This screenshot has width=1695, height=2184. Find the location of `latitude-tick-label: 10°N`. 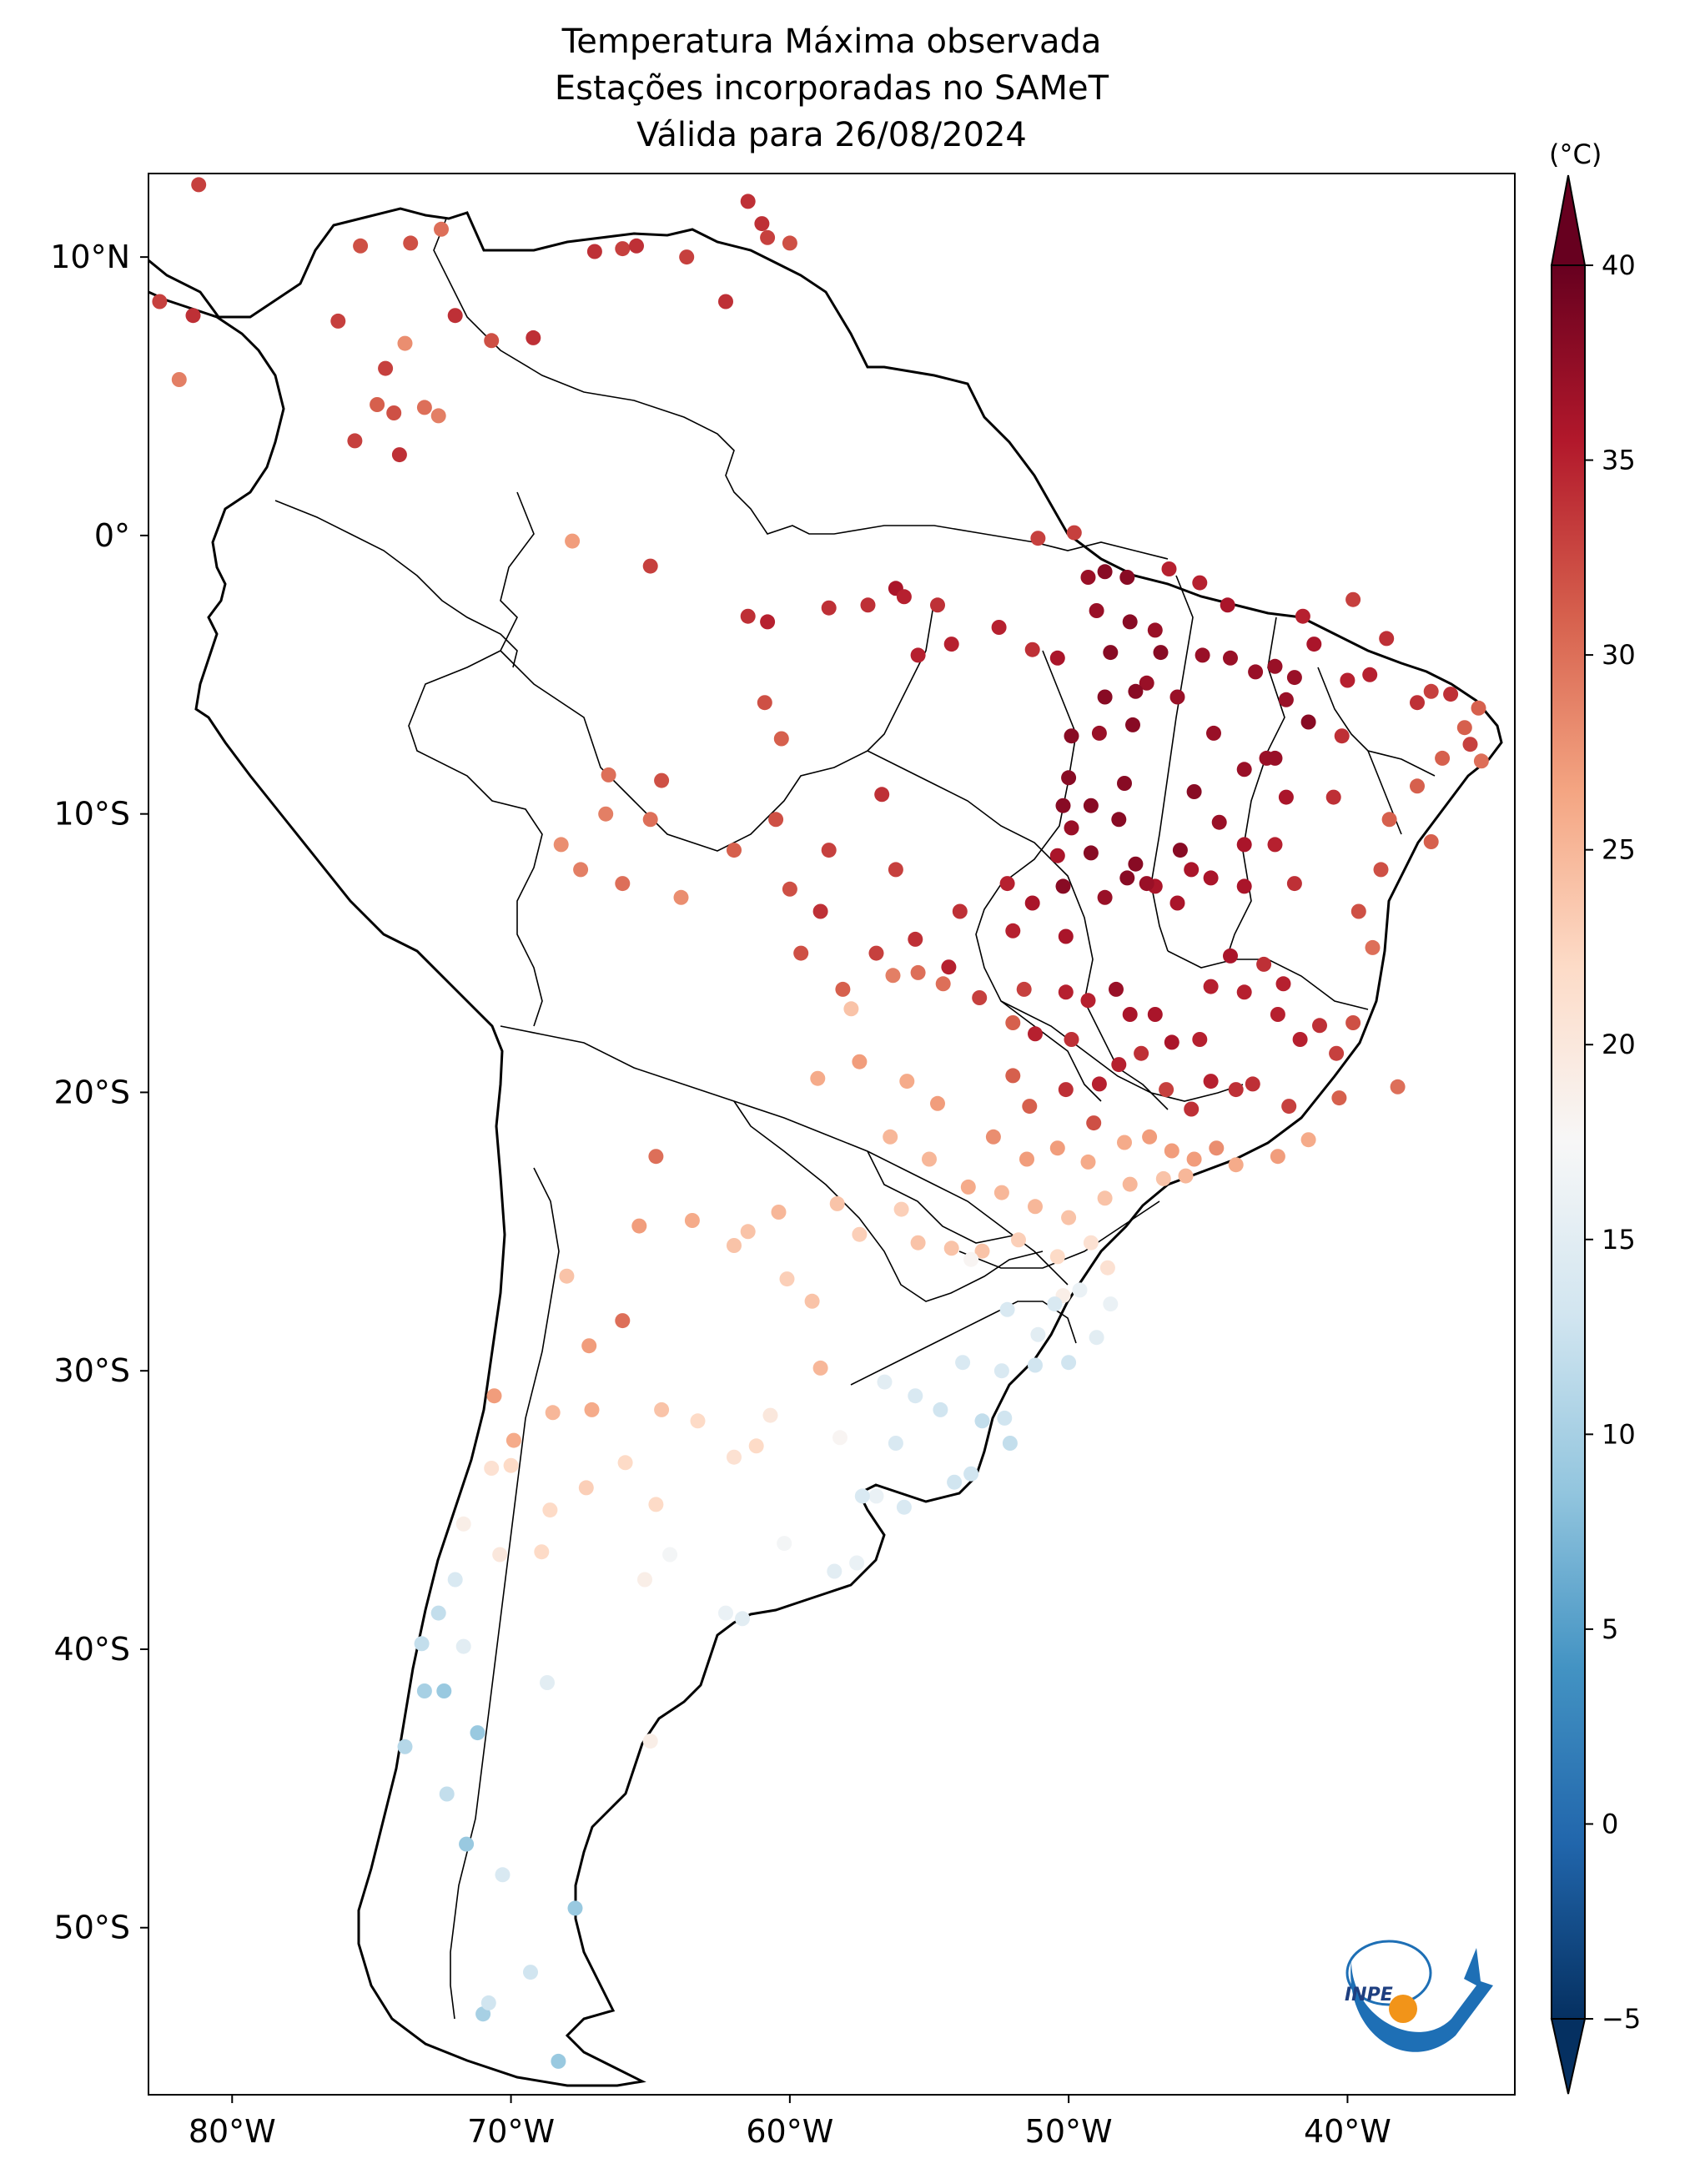

latitude-tick-label: 10°N is located at coordinates (90, 257).